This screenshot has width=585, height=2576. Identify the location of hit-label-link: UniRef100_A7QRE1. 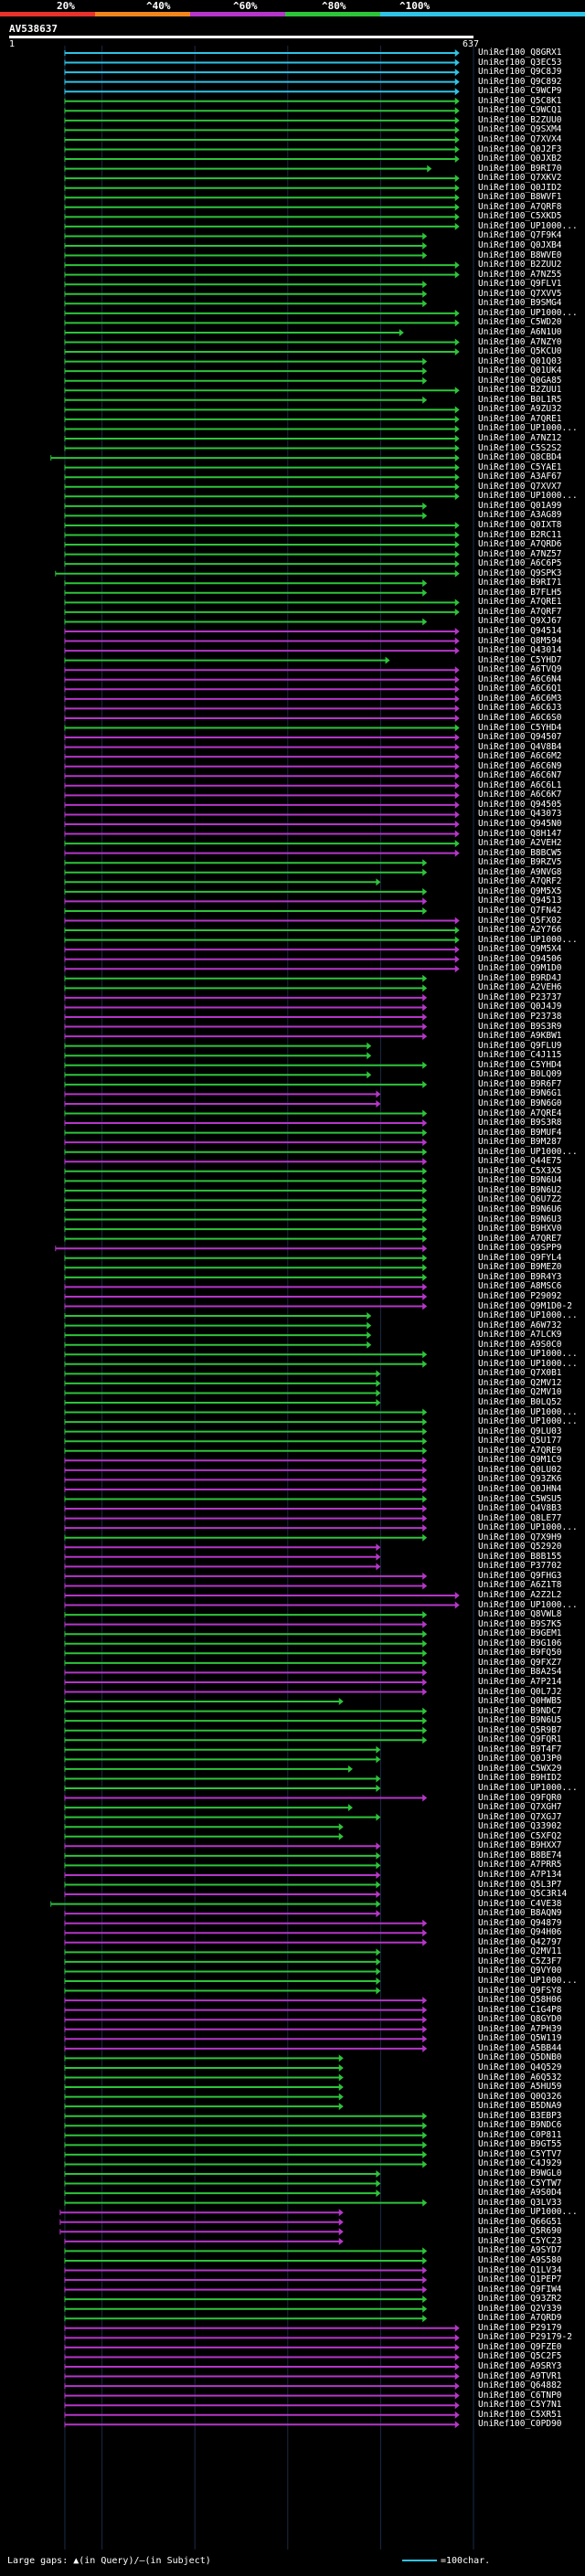
(520, 418).